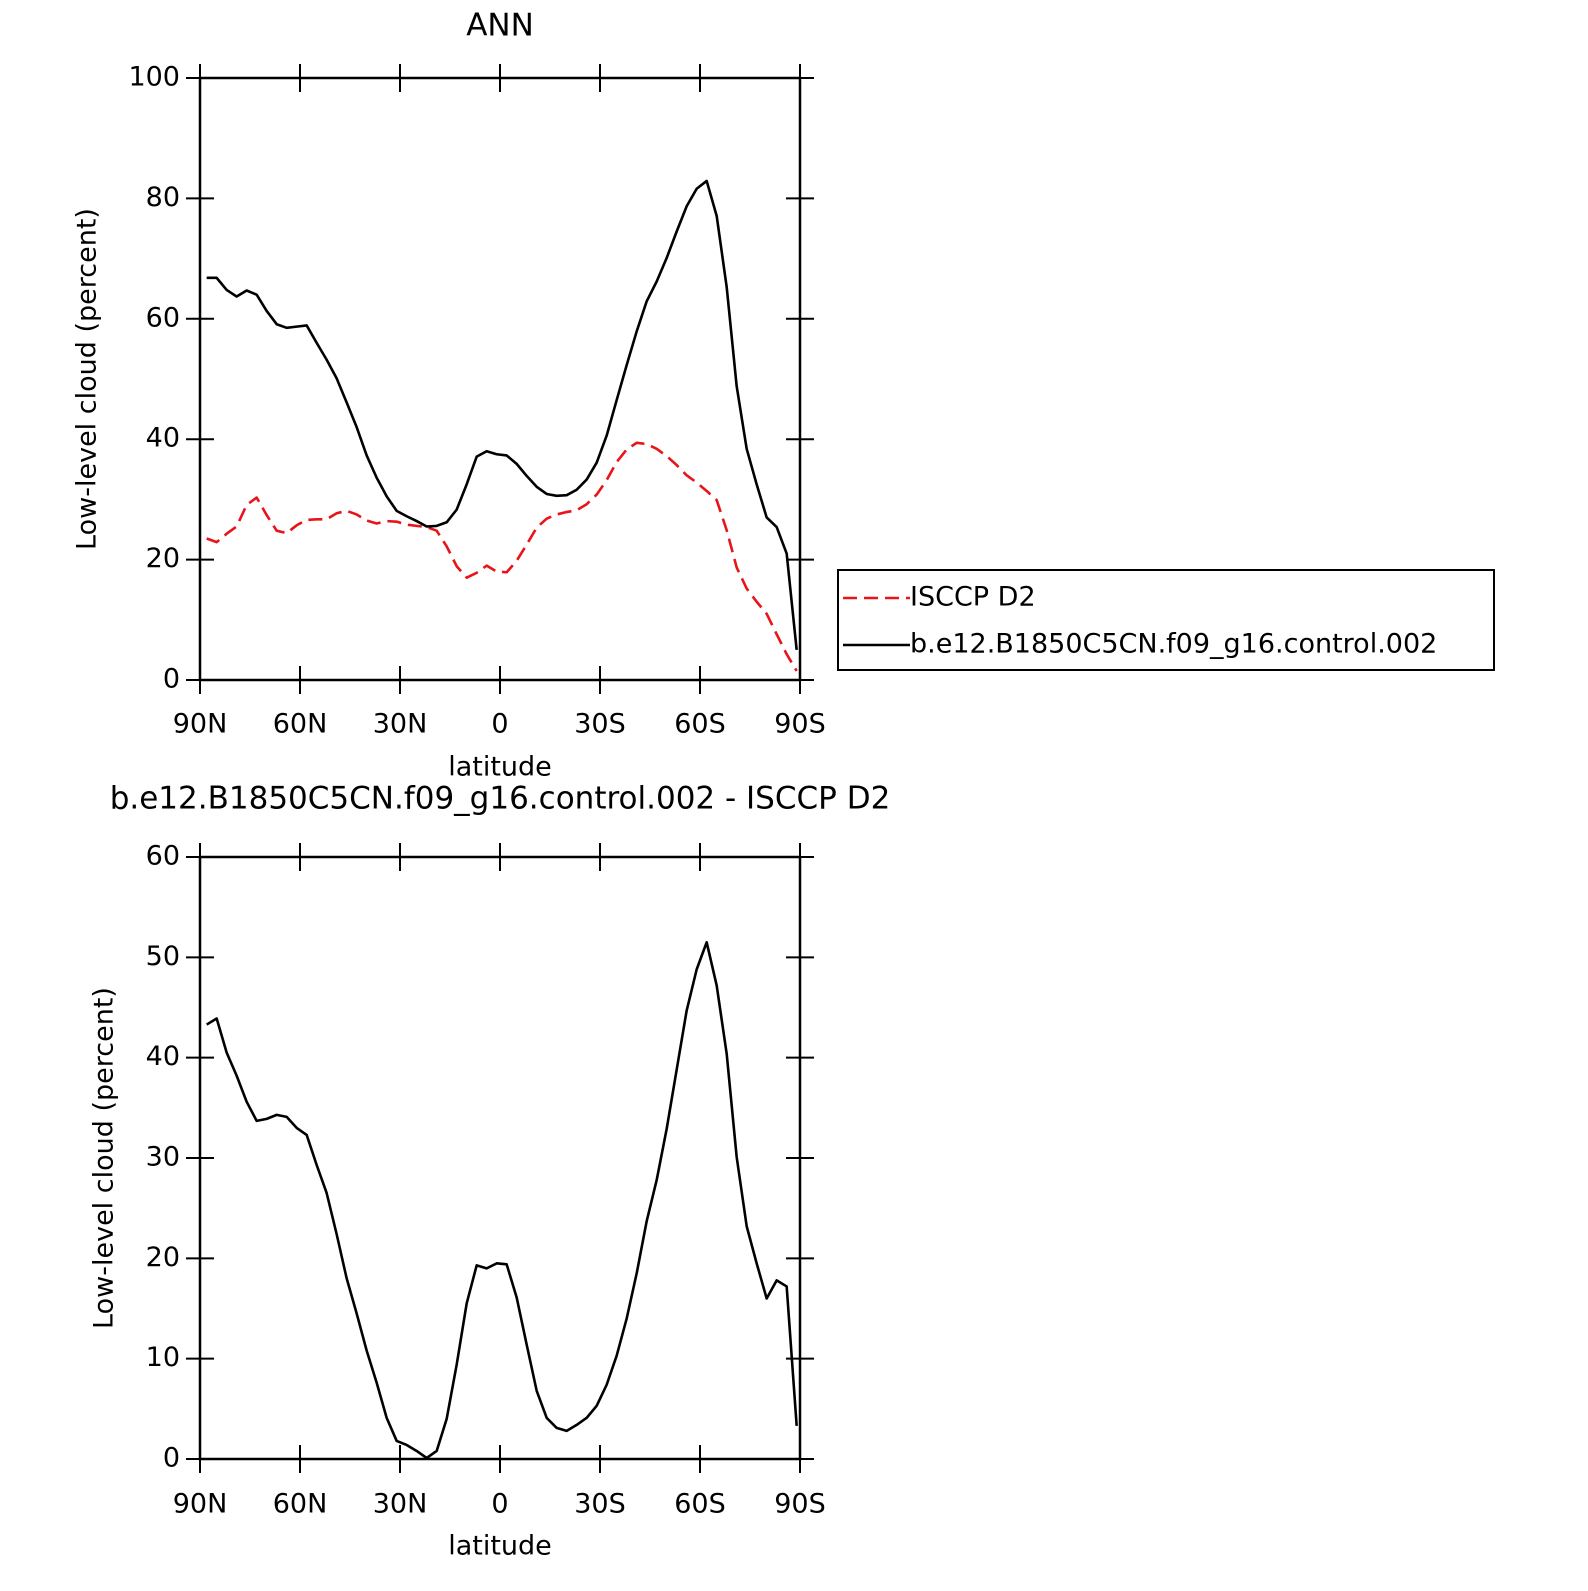 Image resolution: width=1588 pixels, height=1591 pixels. Describe the element at coordinates (163, 956) in the screenshot. I see `y-tick-label: 50` at that location.